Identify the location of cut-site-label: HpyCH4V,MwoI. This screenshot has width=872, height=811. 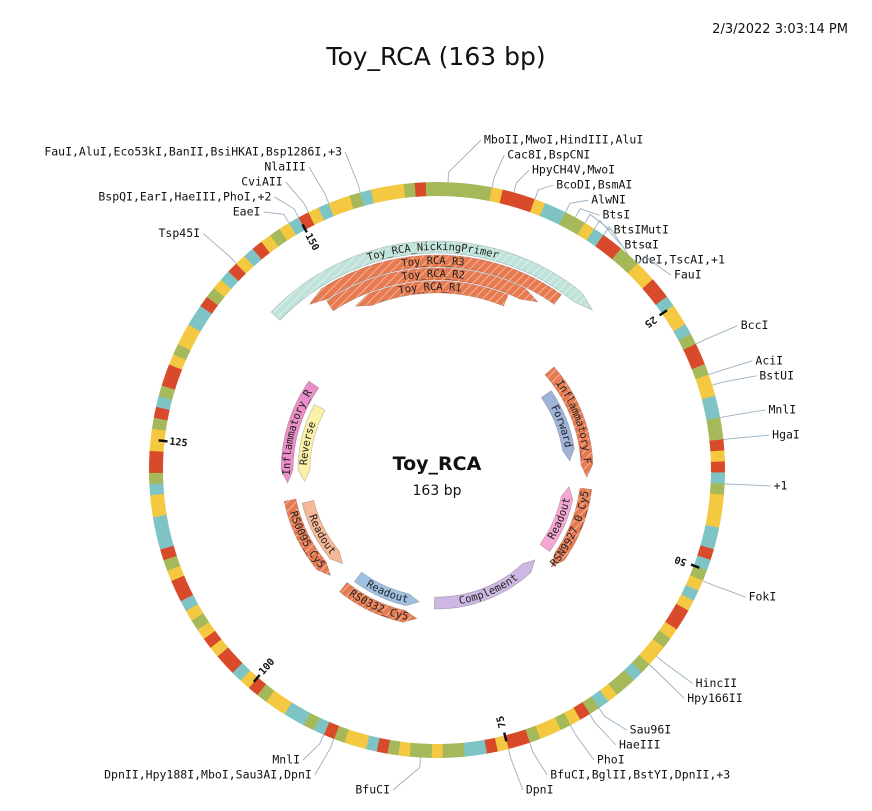
(573, 170).